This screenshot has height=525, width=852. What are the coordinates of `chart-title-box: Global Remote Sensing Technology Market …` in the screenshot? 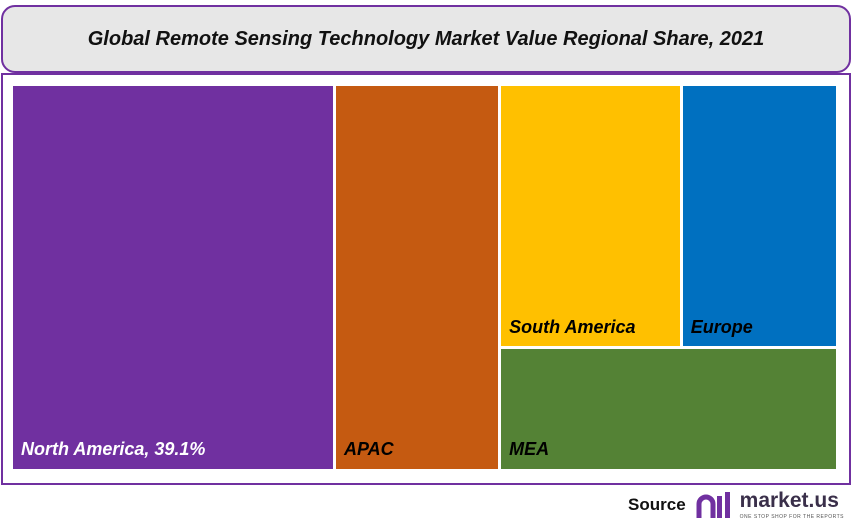 It's located at (426, 39).